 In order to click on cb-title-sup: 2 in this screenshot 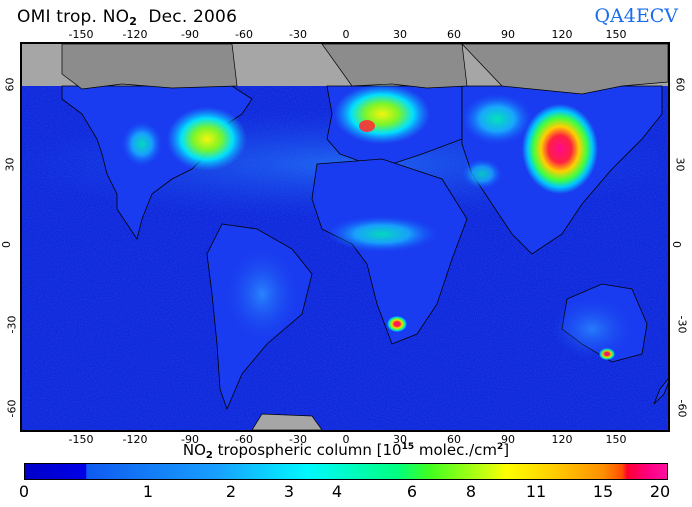, I will do `click(500, 447)`.